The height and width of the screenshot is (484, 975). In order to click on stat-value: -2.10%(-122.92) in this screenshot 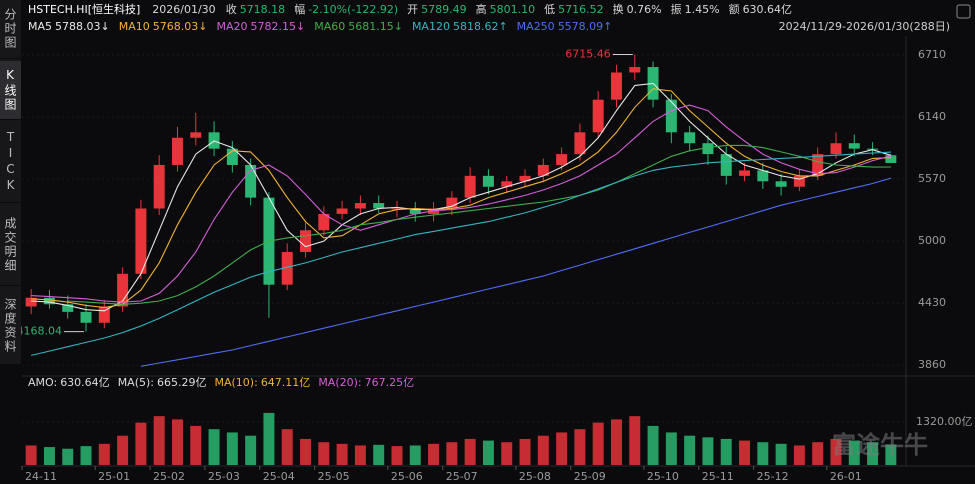, I will do `click(353, 9)`.